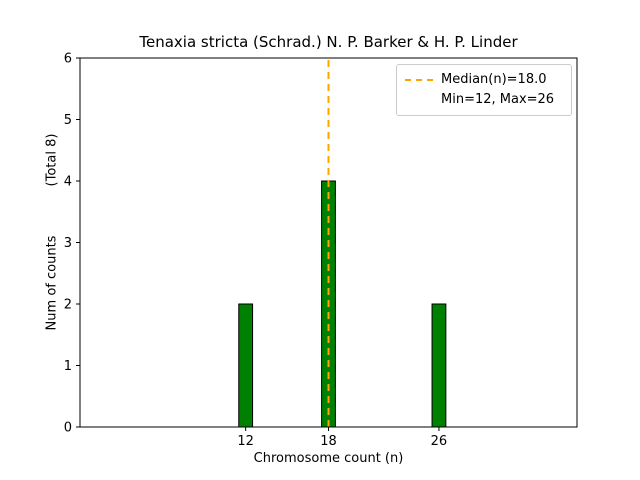 This screenshot has width=640, height=480. I want to click on legend: Median(n)=18.0 Min=12, Max=26, so click(484, 90).